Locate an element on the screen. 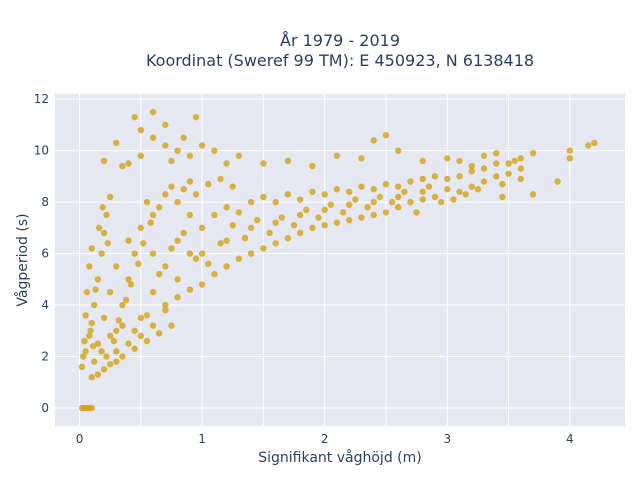 The width and height of the screenshot is (640, 484). x-axis-ticks: 0 1 2 3 4 is located at coordinates (325, 439).